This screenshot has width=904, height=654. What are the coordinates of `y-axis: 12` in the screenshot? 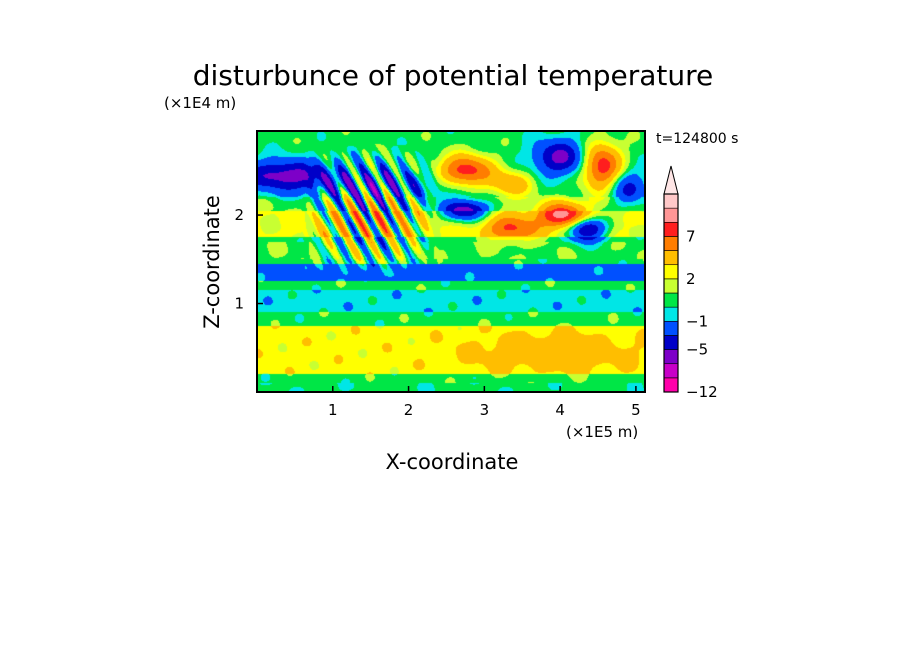 It's located at (248, 259).